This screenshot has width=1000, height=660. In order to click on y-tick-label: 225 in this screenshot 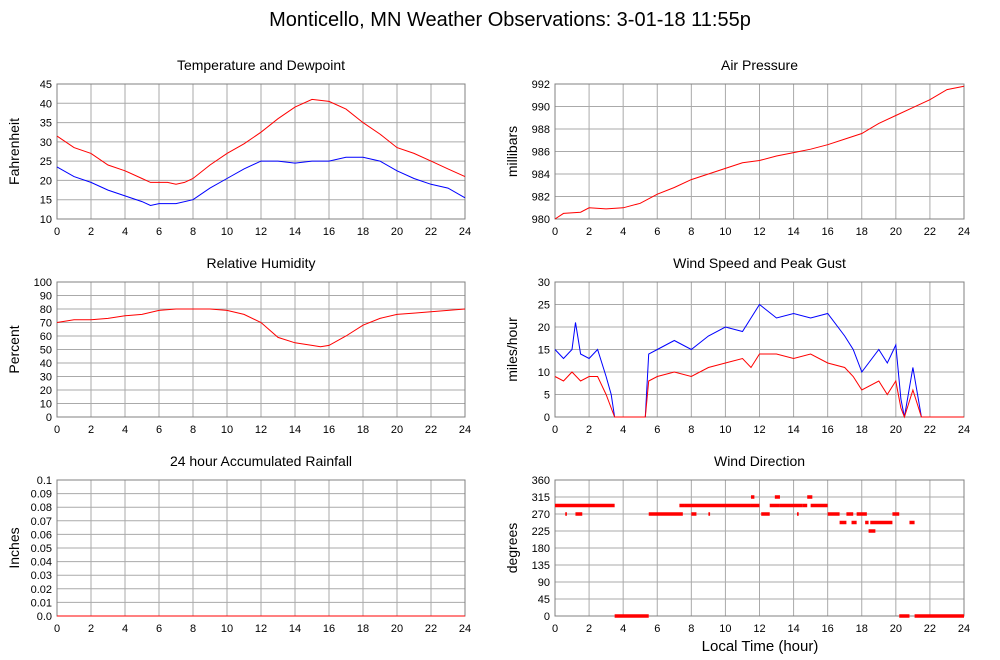, I will do `click(541, 532)`.